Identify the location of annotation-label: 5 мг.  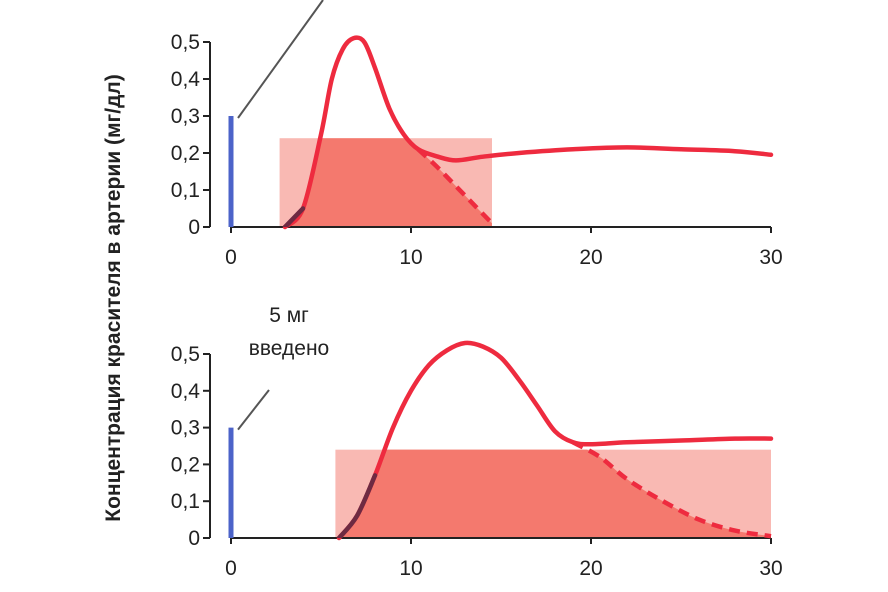
(289, 315).